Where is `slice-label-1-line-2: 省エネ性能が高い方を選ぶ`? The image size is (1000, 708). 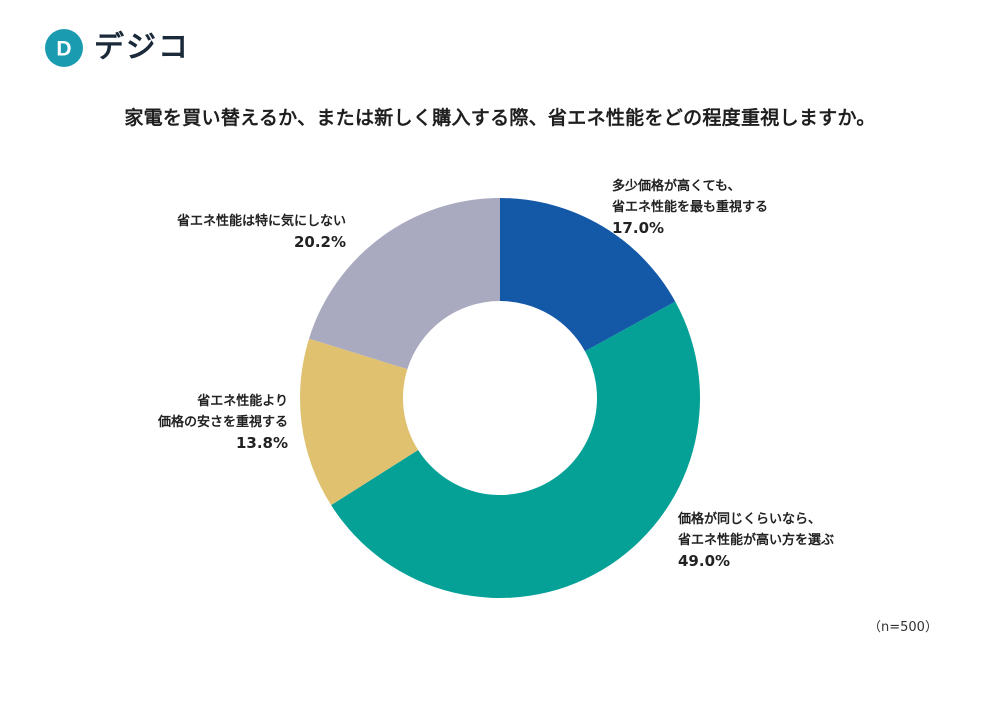 slice-label-1-line-2: 省エネ性能が高い方を選ぶ is located at coordinates (756, 540).